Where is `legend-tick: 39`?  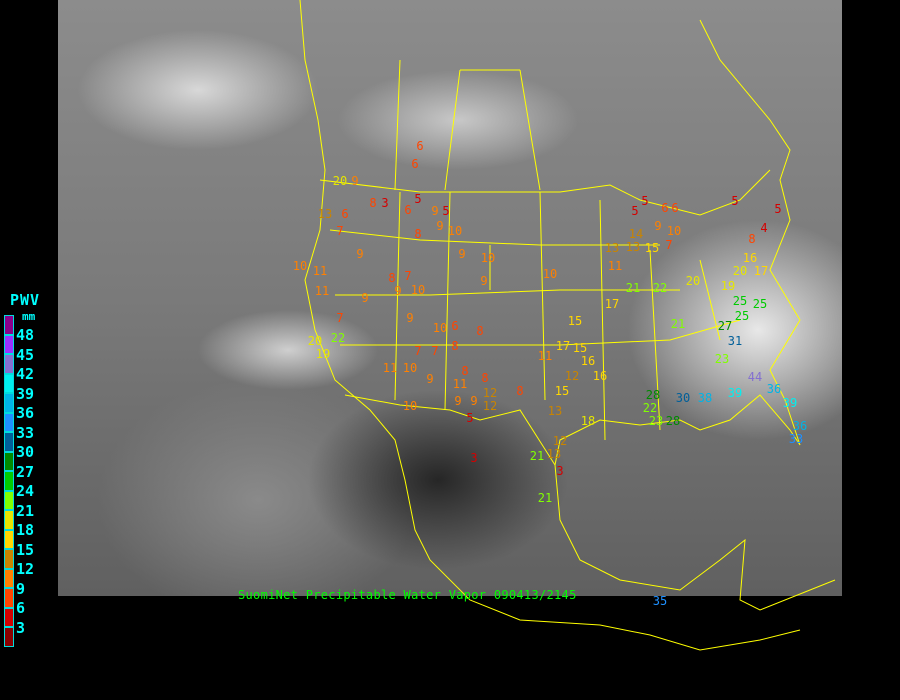
legend-tick: 39 is located at coordinates (25, 393).